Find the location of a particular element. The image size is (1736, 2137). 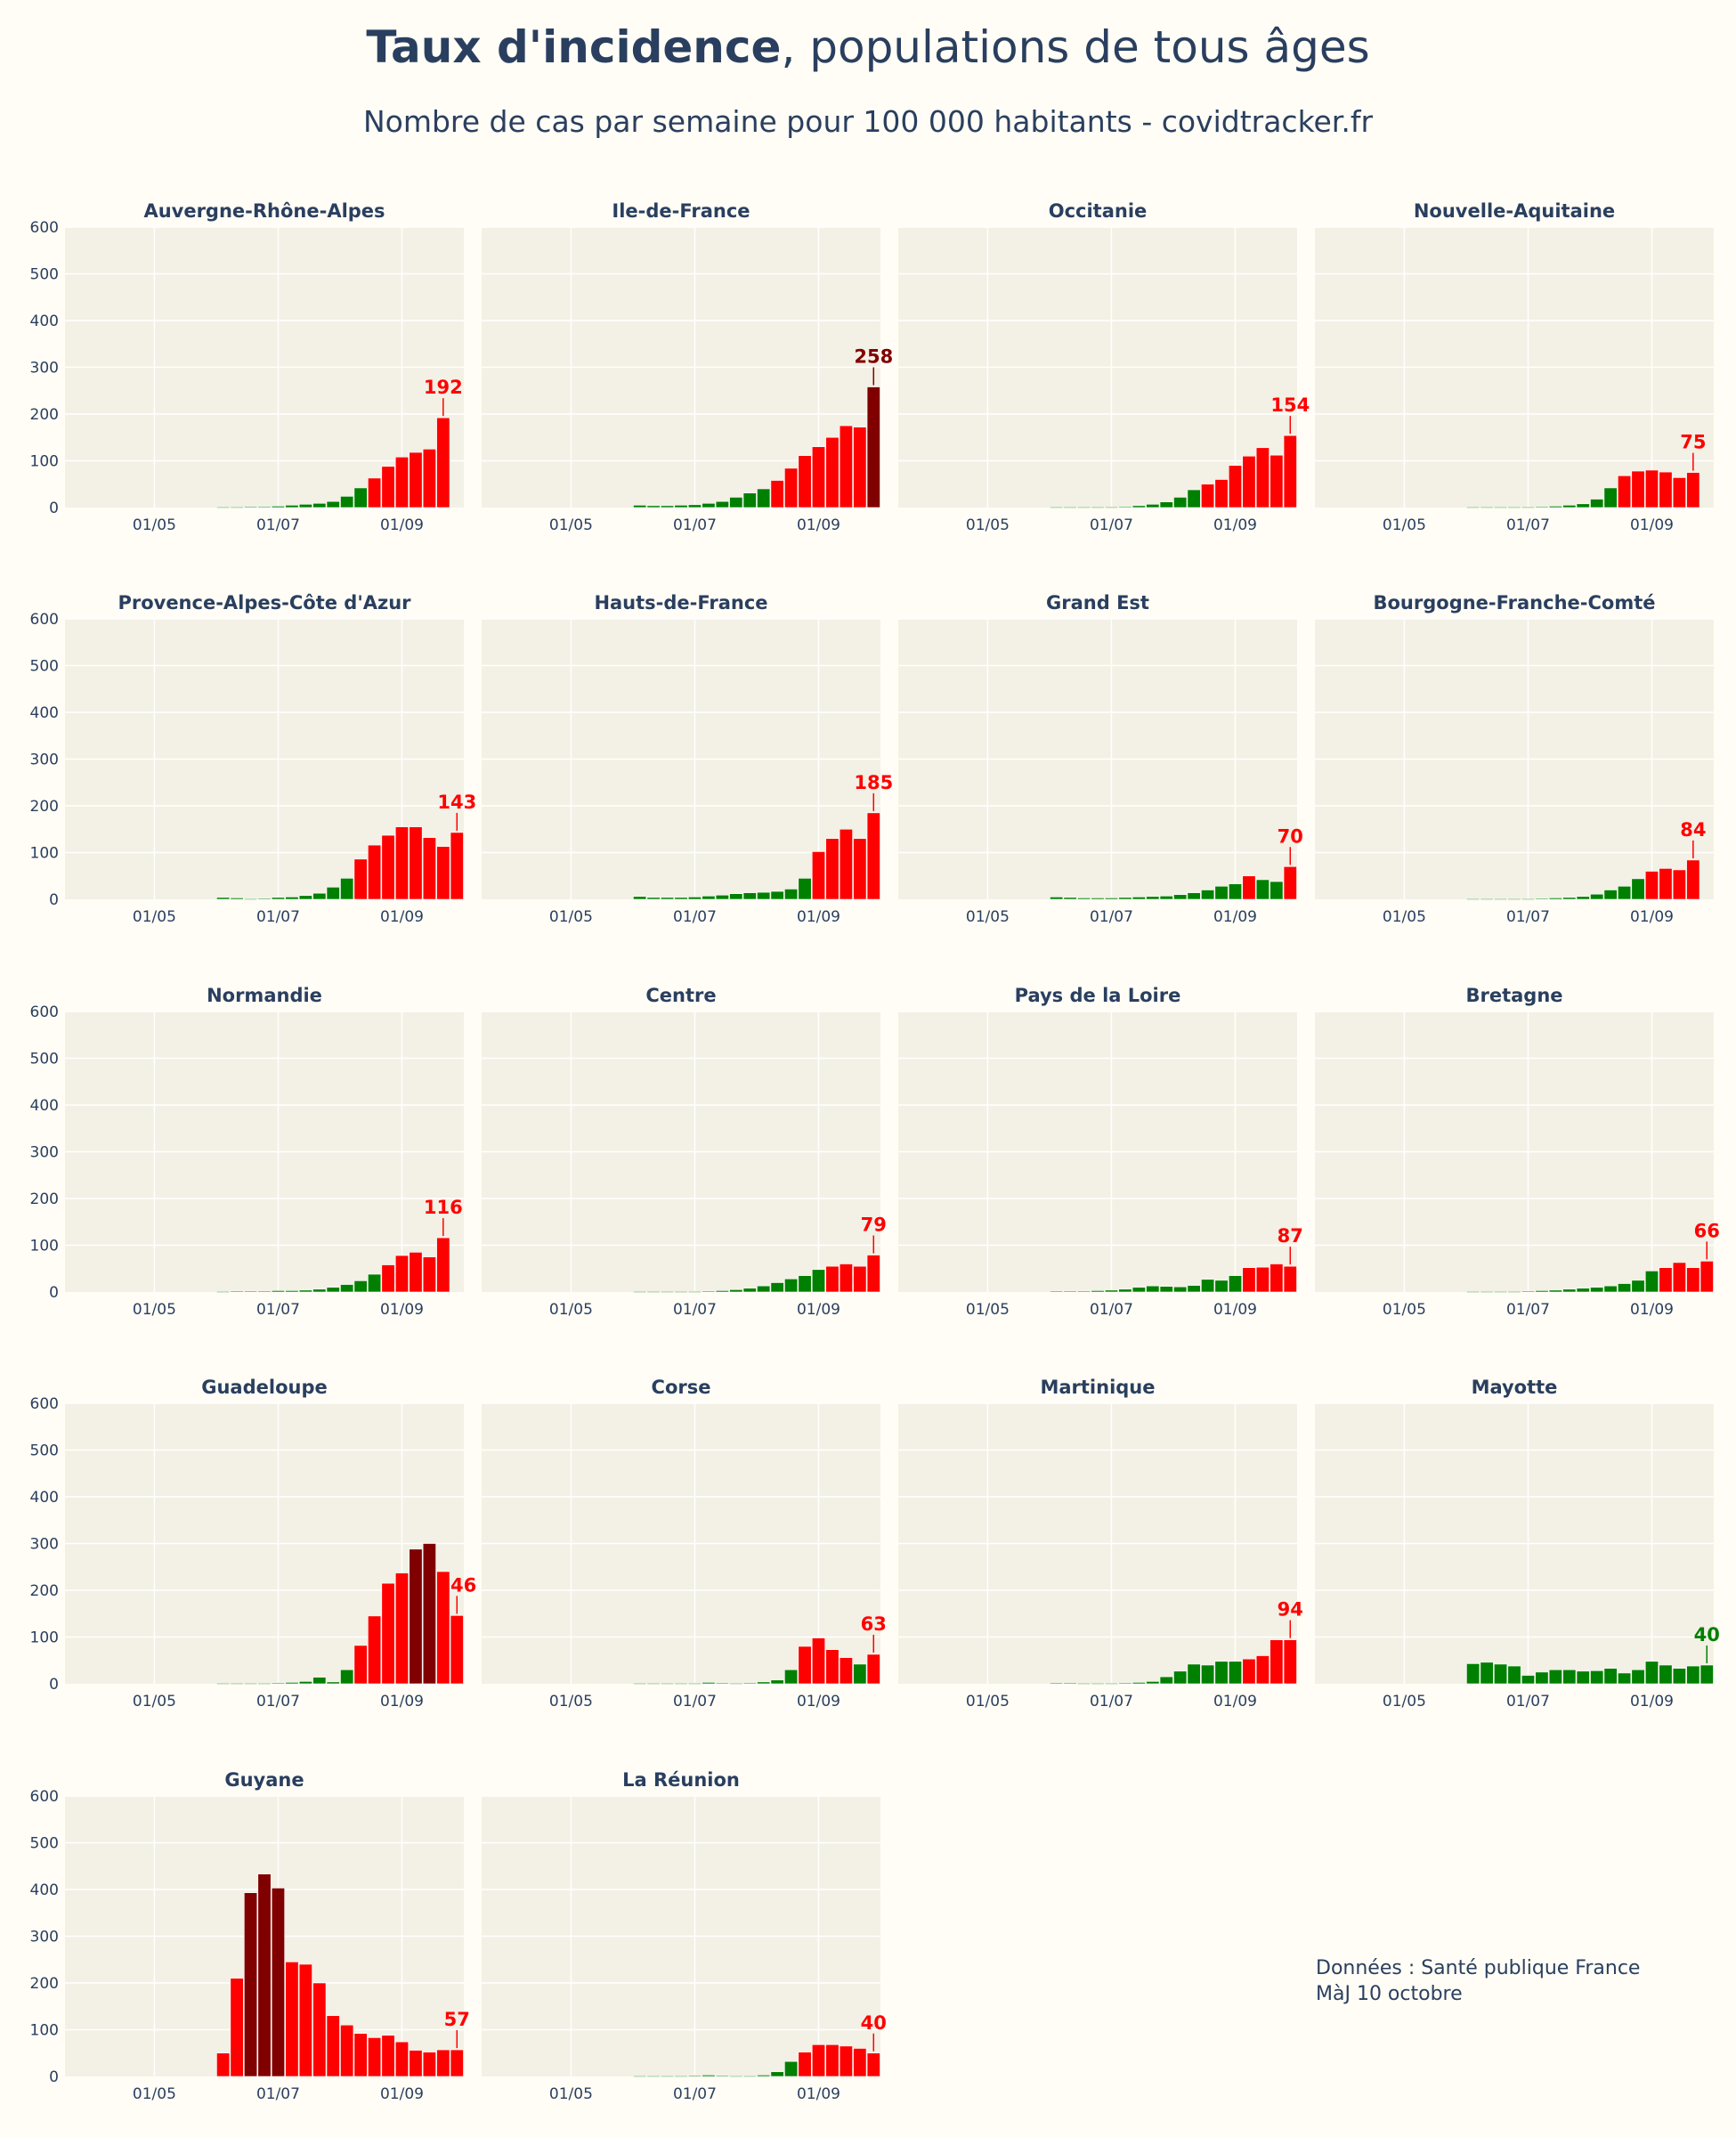

y-tick-label: 400 is located at coordinates (44, 1106).